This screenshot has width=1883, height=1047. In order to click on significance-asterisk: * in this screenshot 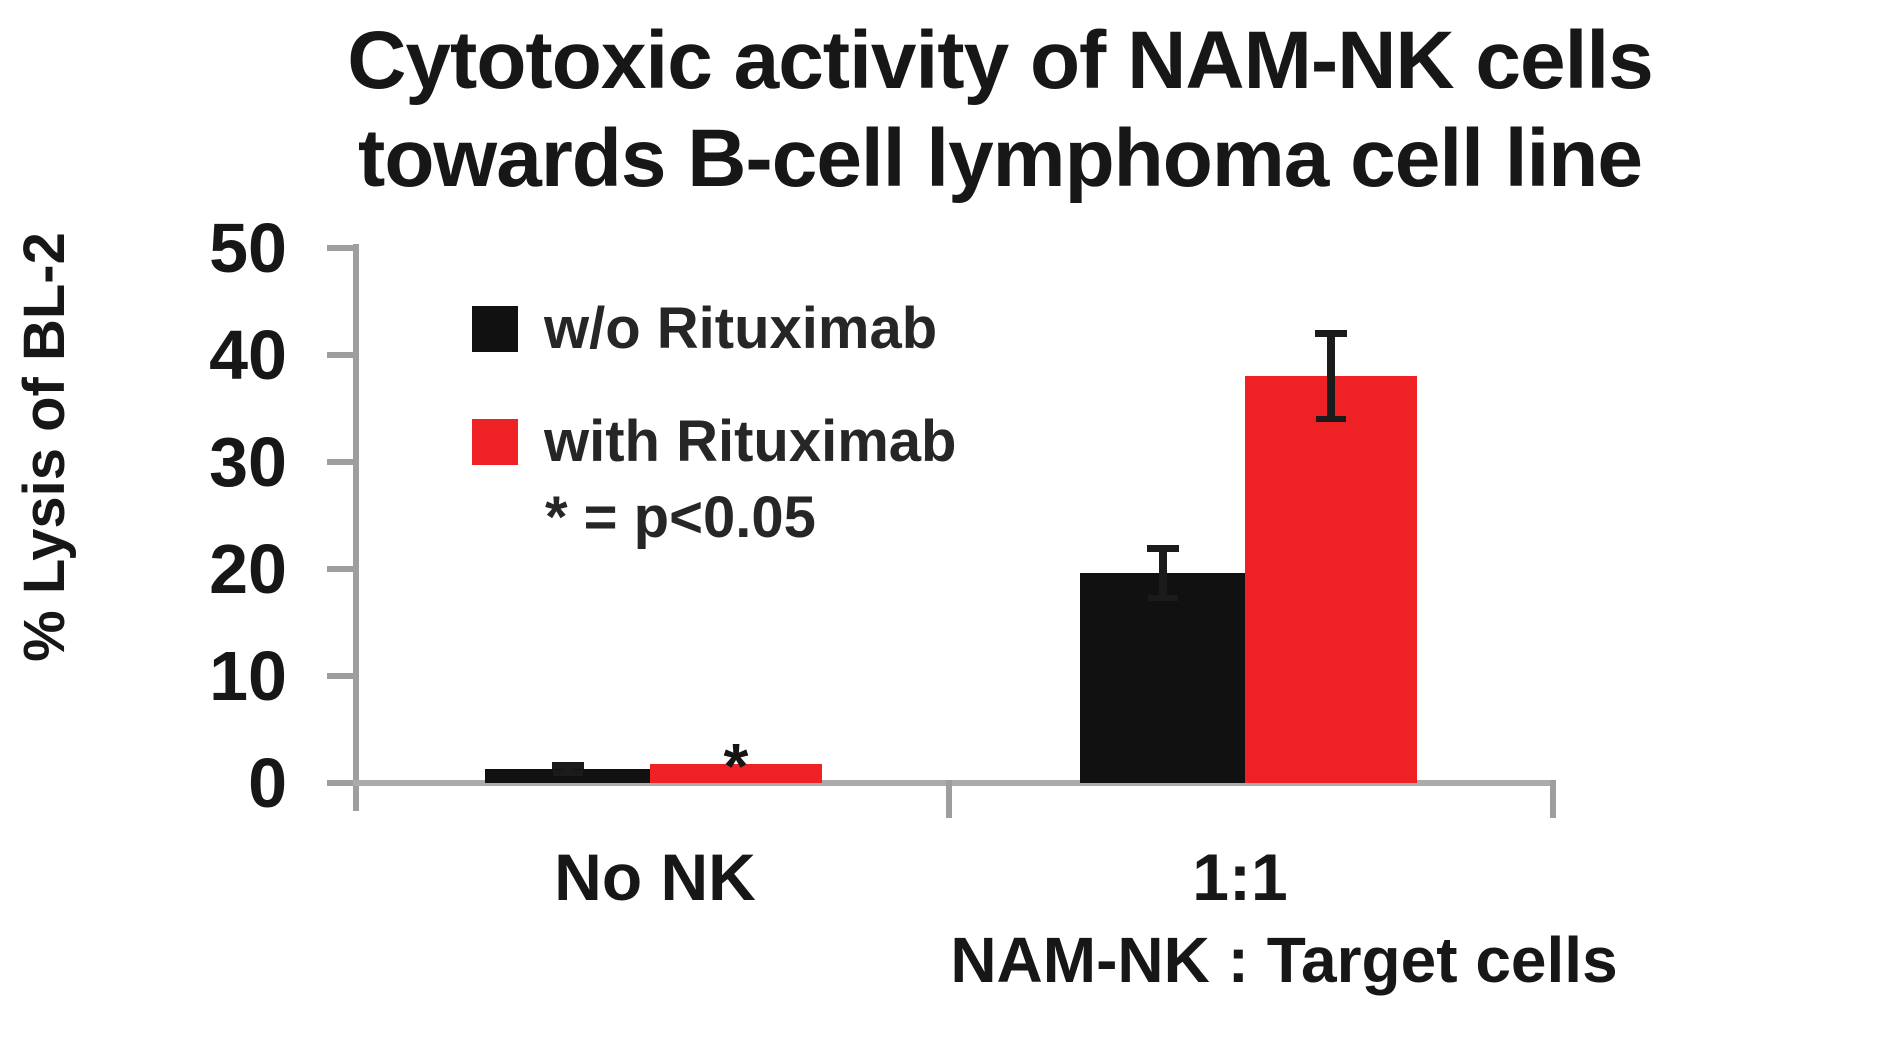, I will do `click(736, 765)`.